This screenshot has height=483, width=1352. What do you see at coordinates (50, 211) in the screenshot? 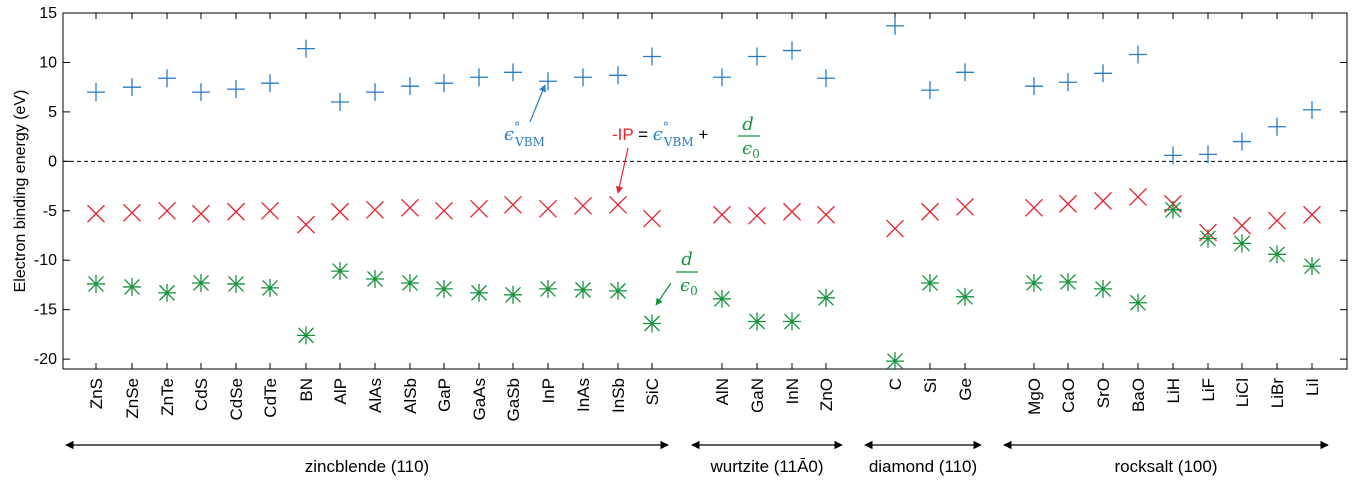
I see `y-tick-label: -5` at bounding box center [50, 211].